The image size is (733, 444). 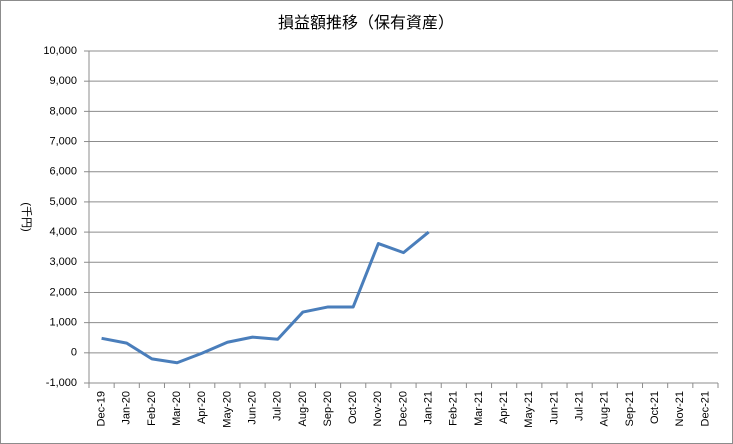 I want to click on y-tick-label: 7,000, so click(x=63, y=141).